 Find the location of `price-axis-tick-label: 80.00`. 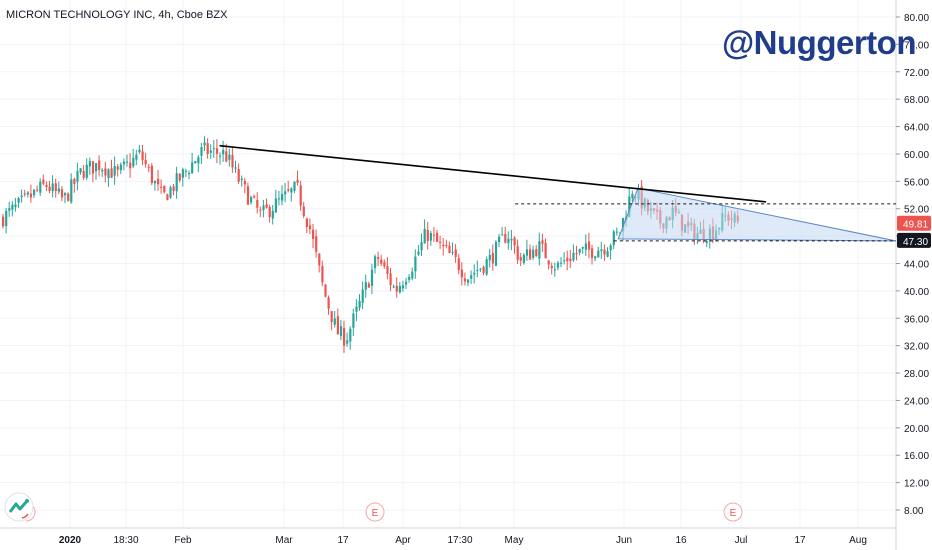

price-axis-tick-label: 80.00 is located at coordinates (916, 18).